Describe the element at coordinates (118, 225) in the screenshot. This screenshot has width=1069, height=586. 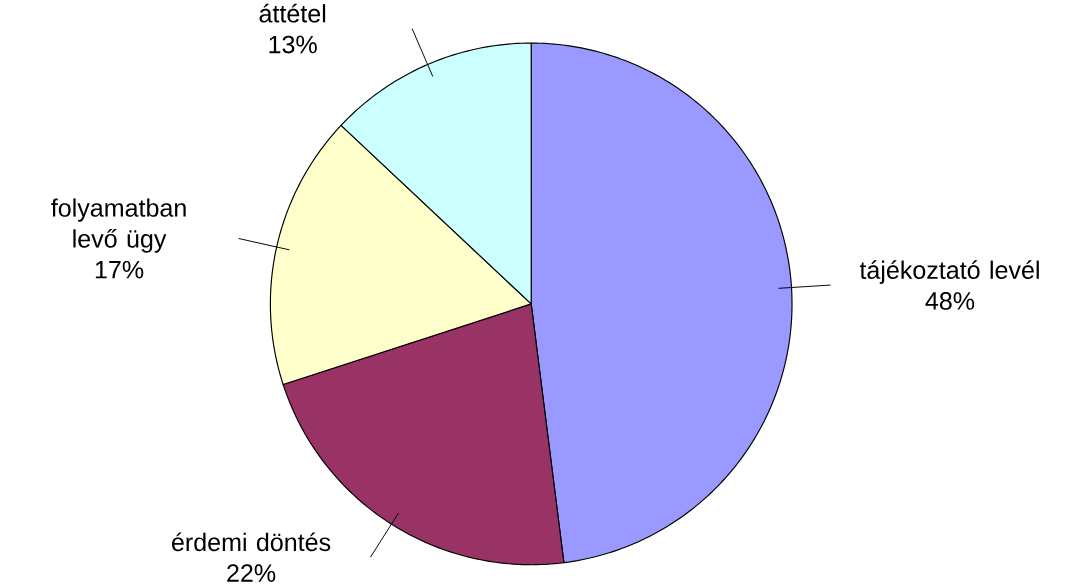
I see `slice-label: folyamatban levő ügy` at that location.